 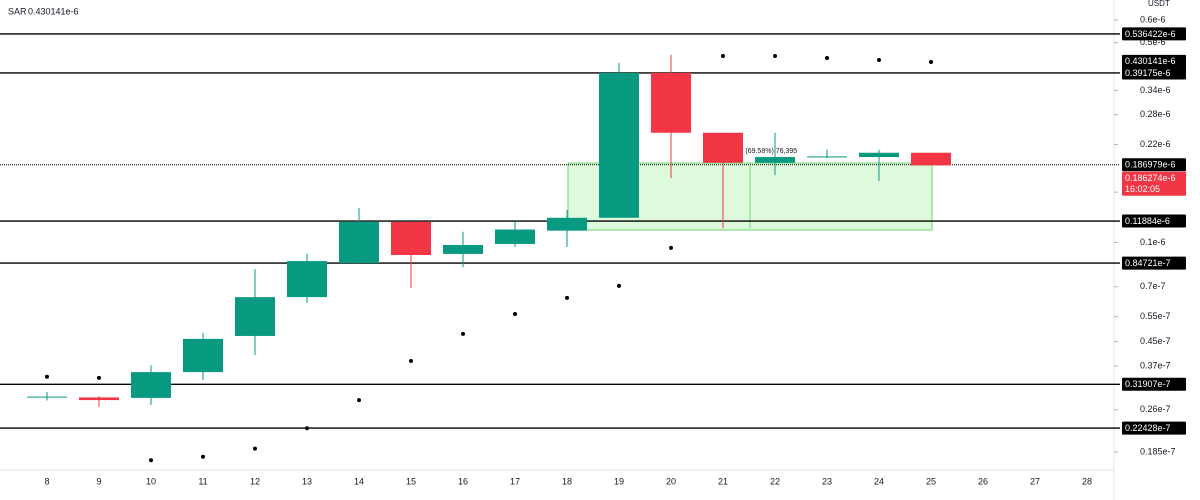 I want to click on x-tick-label: 27, so click(x=1035, y=481).